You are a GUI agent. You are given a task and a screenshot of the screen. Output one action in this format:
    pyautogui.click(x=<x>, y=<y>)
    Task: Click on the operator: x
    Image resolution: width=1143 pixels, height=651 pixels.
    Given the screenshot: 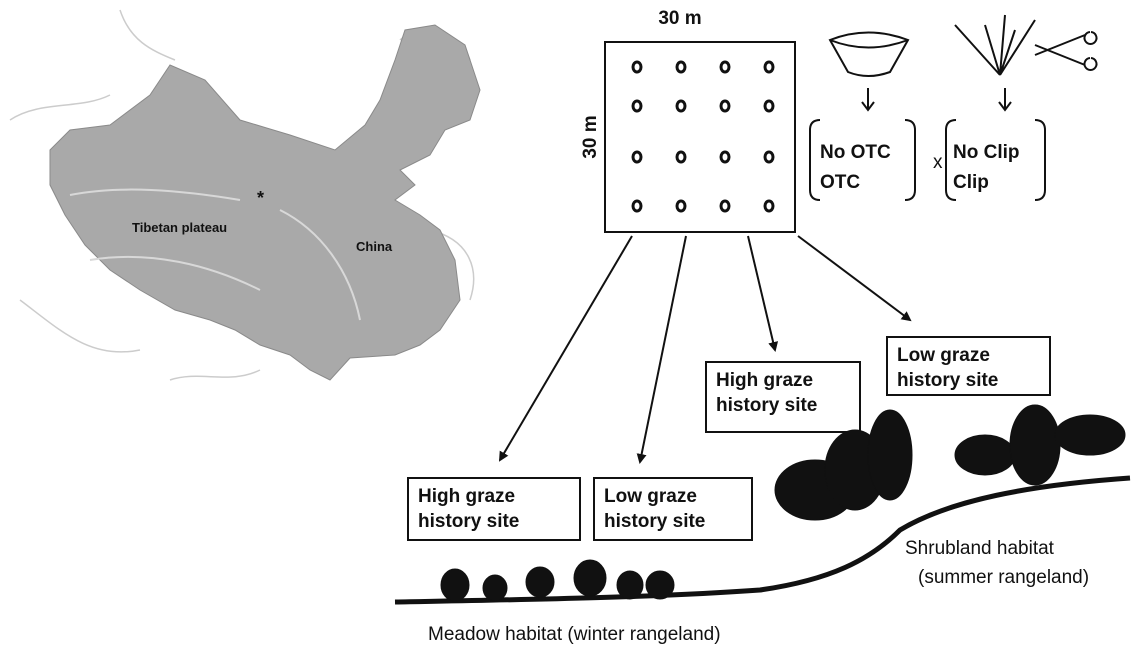 What is the action you would take?
    pyautogui.click(x=938, y=162)
    